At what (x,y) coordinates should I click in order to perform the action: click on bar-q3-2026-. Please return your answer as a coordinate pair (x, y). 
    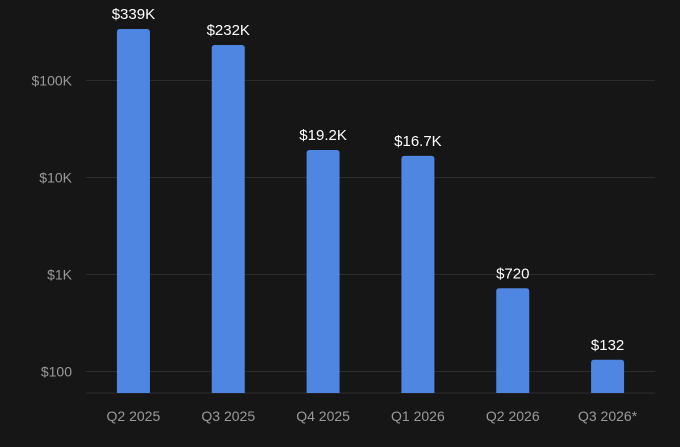
    Looking at the image, I should click on (608, 376).